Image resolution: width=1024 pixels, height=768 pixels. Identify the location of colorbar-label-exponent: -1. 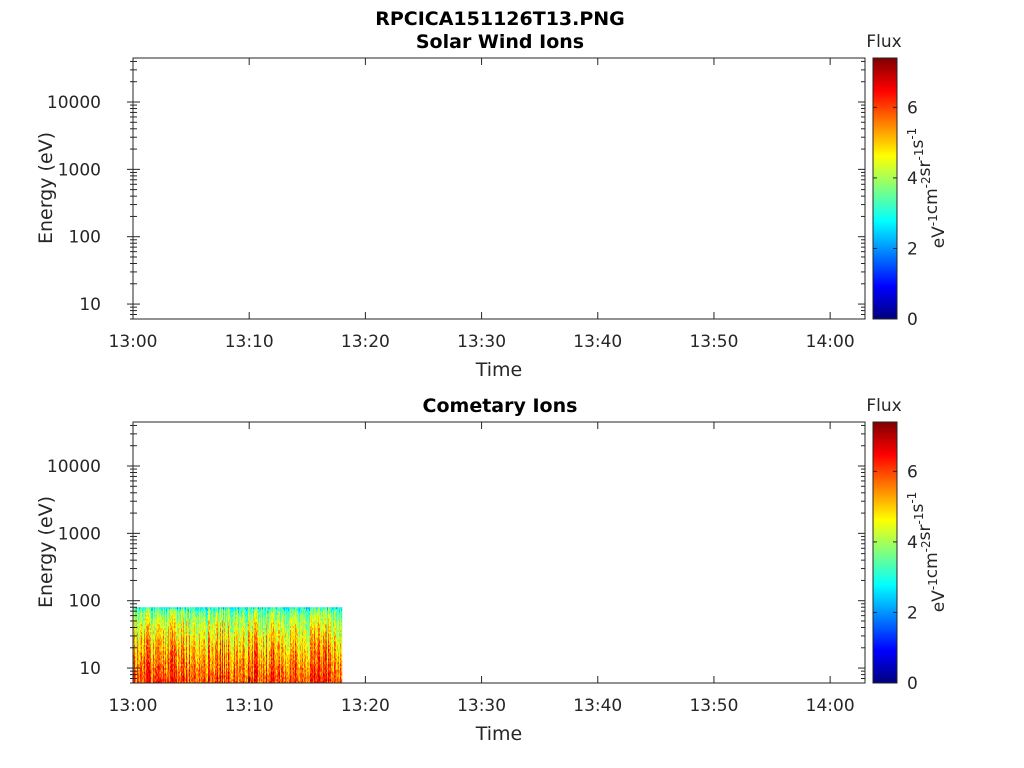
(933, 220).